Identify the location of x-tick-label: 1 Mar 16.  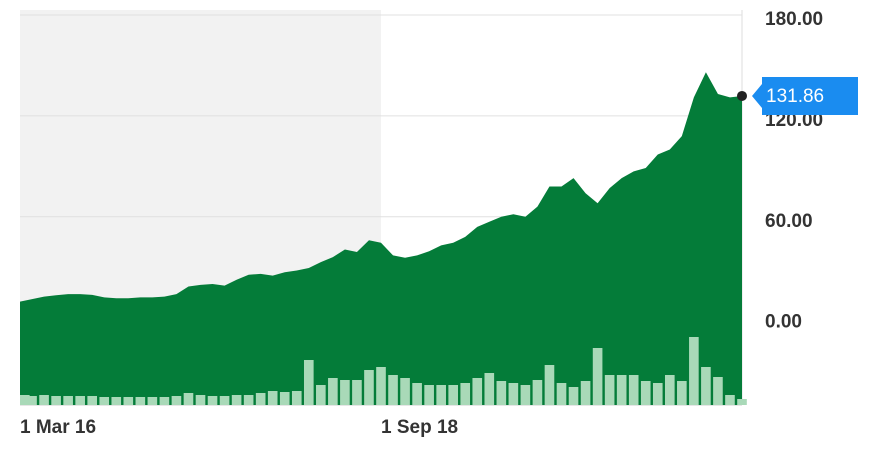
(58, 427).